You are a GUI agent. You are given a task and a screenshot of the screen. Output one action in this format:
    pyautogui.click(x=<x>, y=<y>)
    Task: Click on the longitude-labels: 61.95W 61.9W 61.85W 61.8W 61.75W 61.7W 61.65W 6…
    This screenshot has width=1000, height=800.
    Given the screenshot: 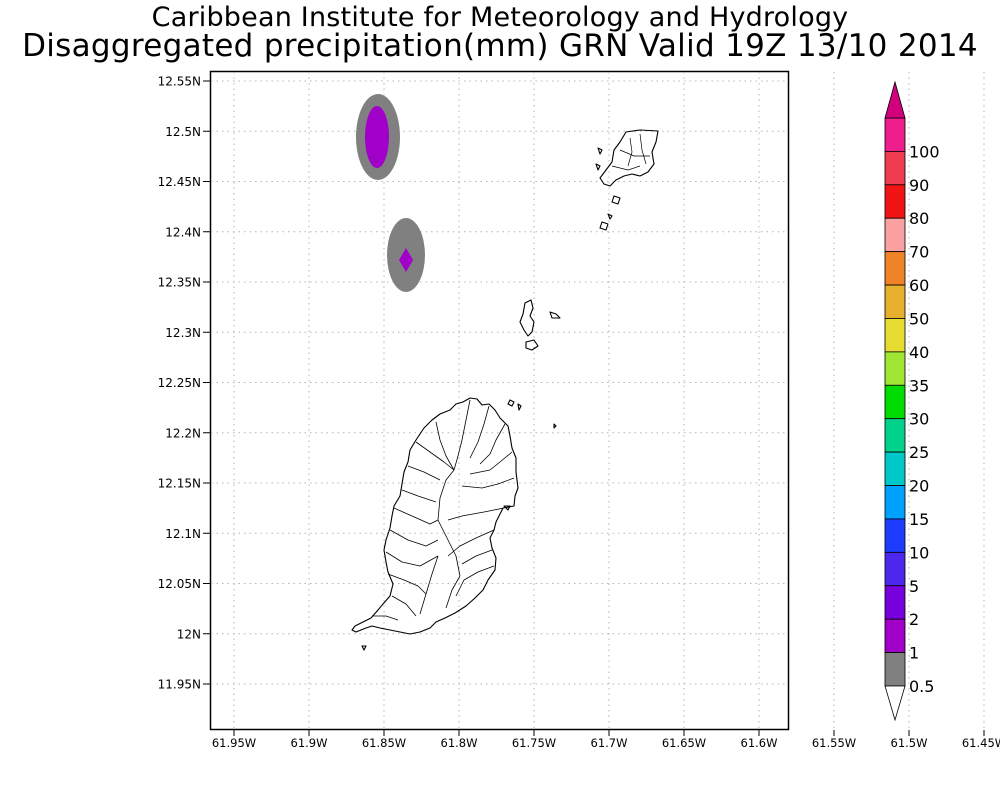 What is the action you would take?
    pyautogui.click(x=606, y=743)
    